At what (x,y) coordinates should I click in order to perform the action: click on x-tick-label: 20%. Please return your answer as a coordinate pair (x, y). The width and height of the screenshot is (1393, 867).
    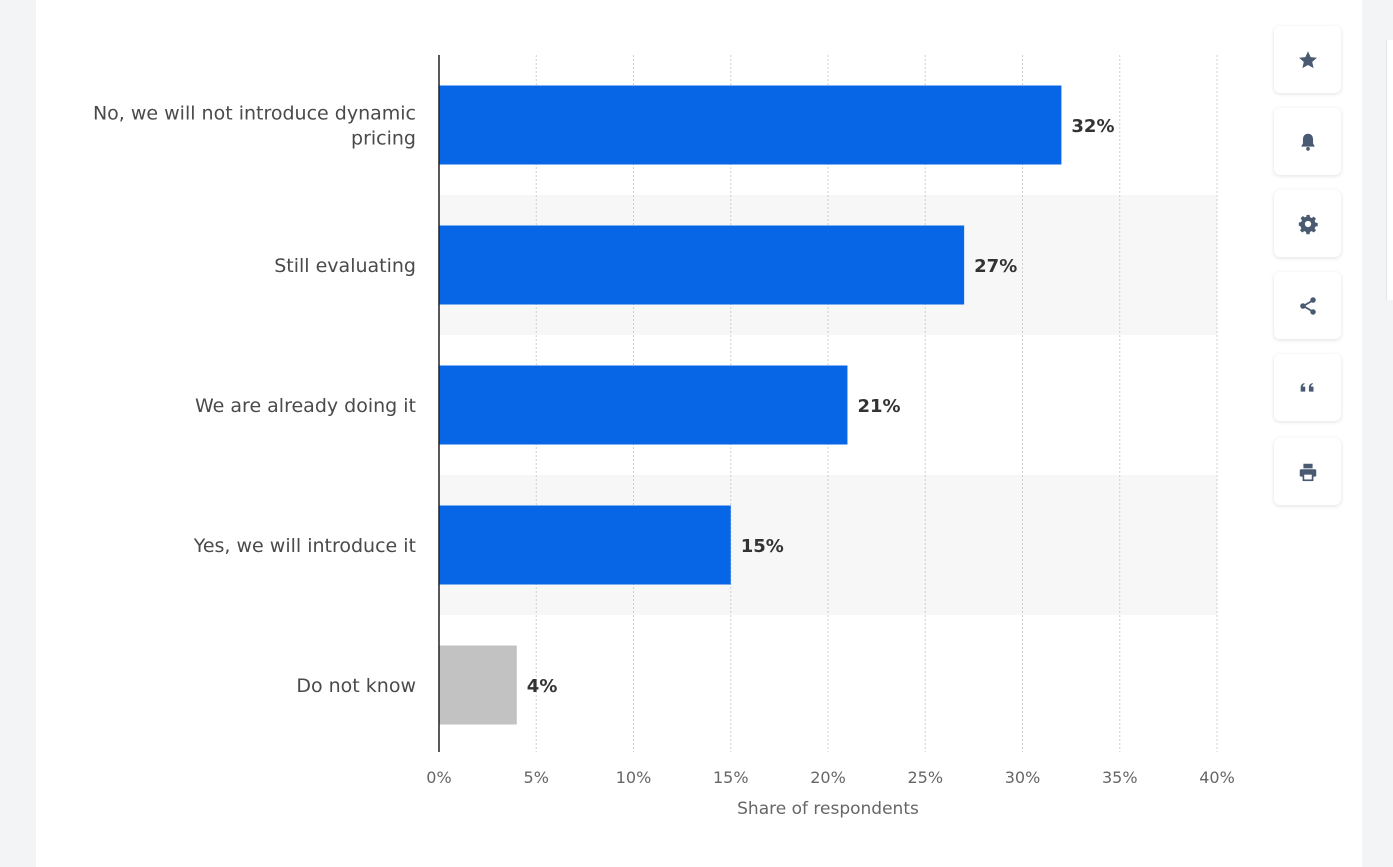
    Looking at the image, I should click on (828, 777).